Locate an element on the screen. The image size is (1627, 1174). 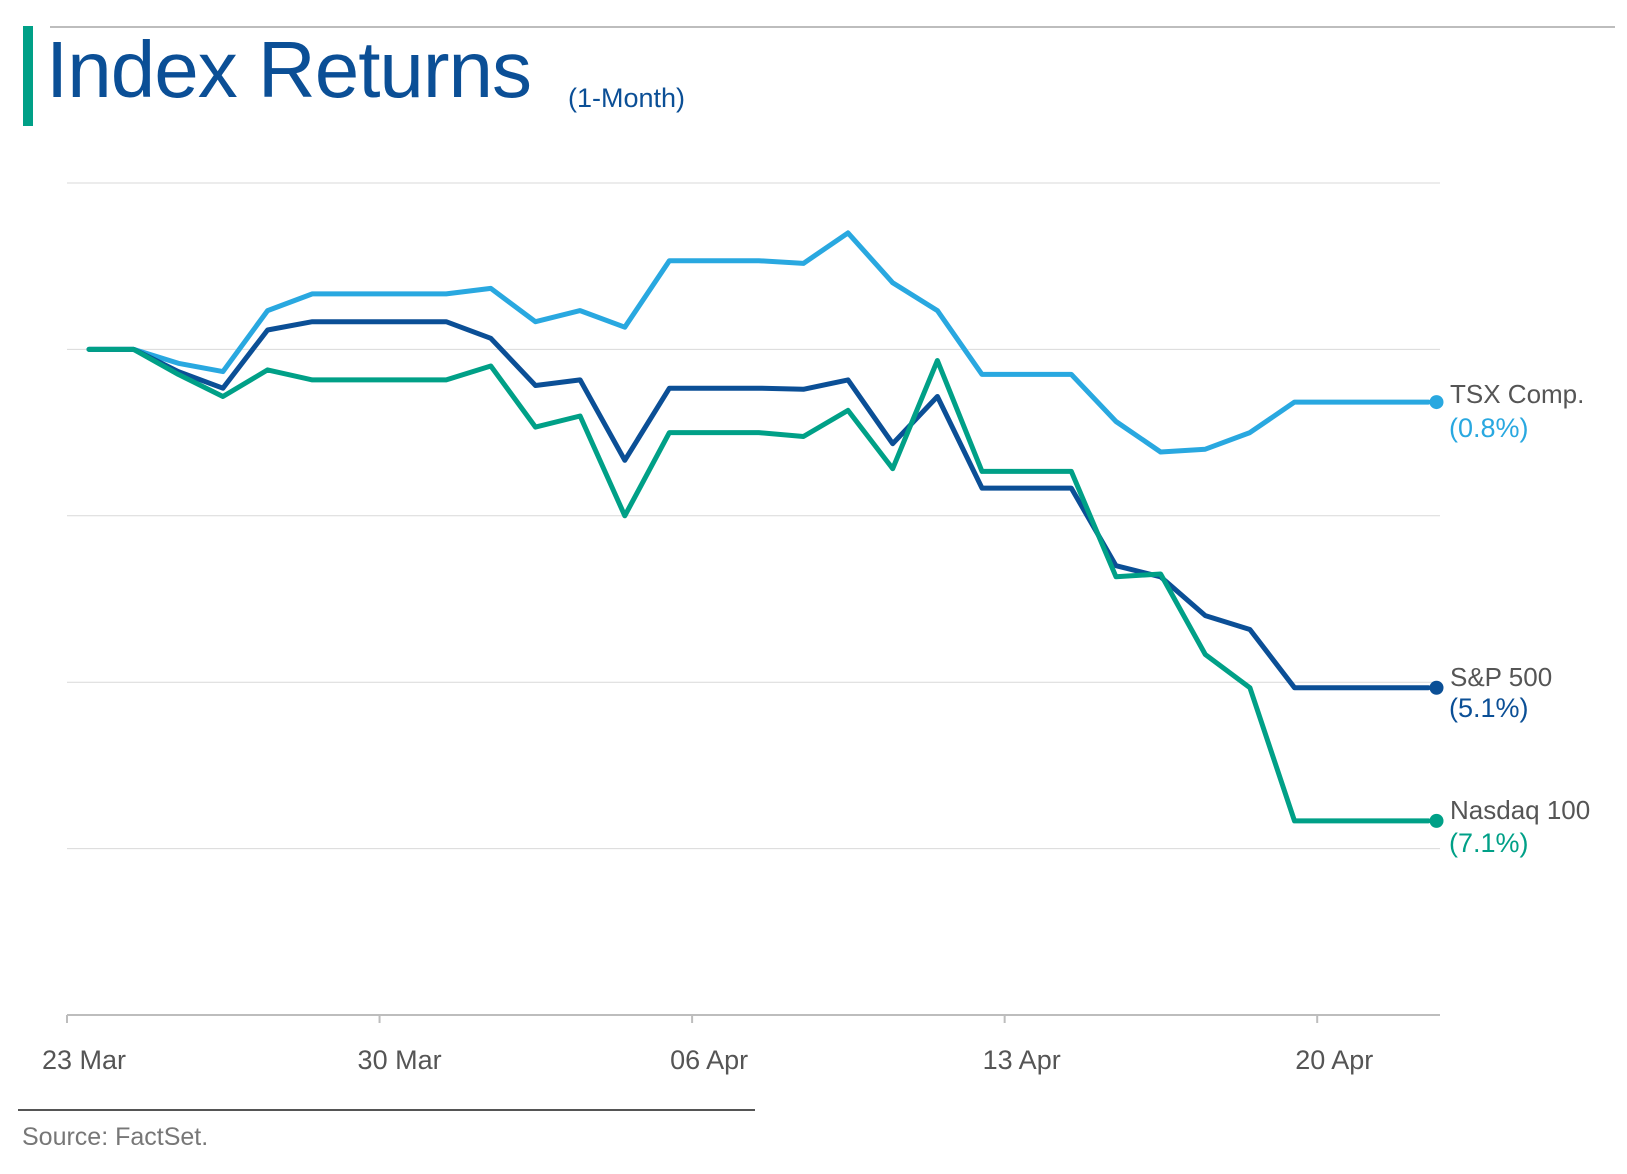
title-accent-bar is located at coordinates (28, 76).